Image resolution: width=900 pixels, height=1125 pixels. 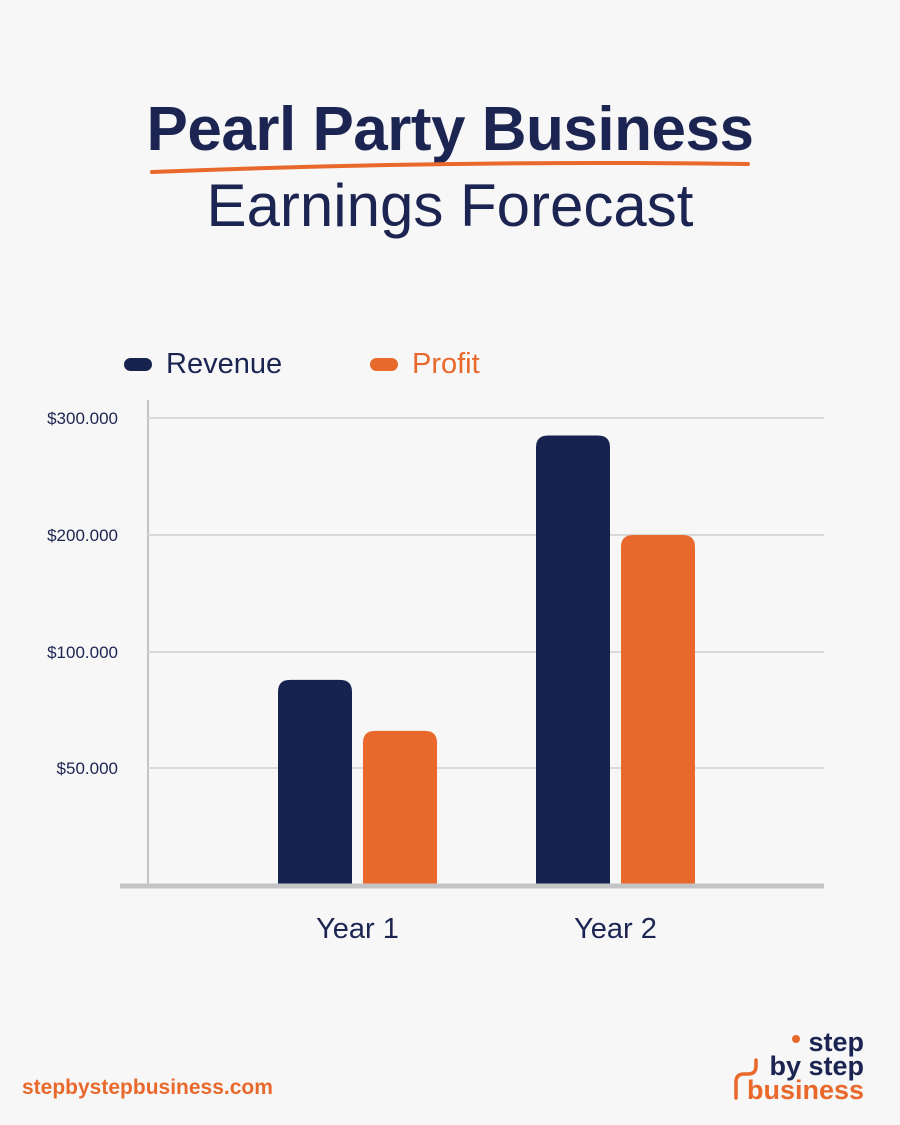 I want to click on title-underline, so click(x=450, y=167).